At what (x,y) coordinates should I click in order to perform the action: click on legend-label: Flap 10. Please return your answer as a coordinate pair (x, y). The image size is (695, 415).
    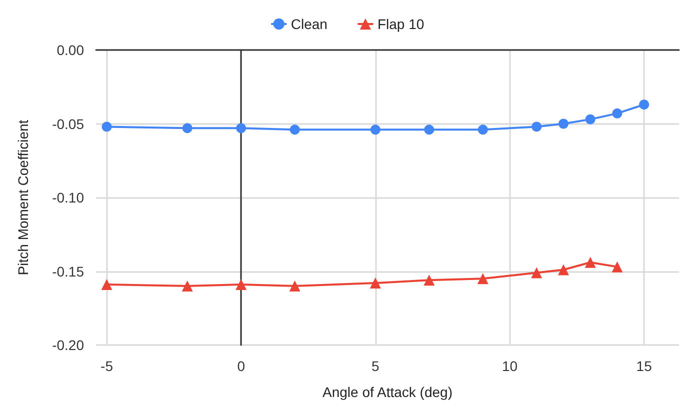
    Looking at the image, I should click on (400, 24).